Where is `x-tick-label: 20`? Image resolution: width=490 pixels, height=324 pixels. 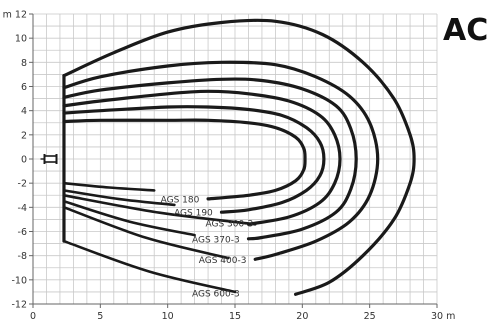
x-tick-label: 20 is located at coordinates (302, 316).